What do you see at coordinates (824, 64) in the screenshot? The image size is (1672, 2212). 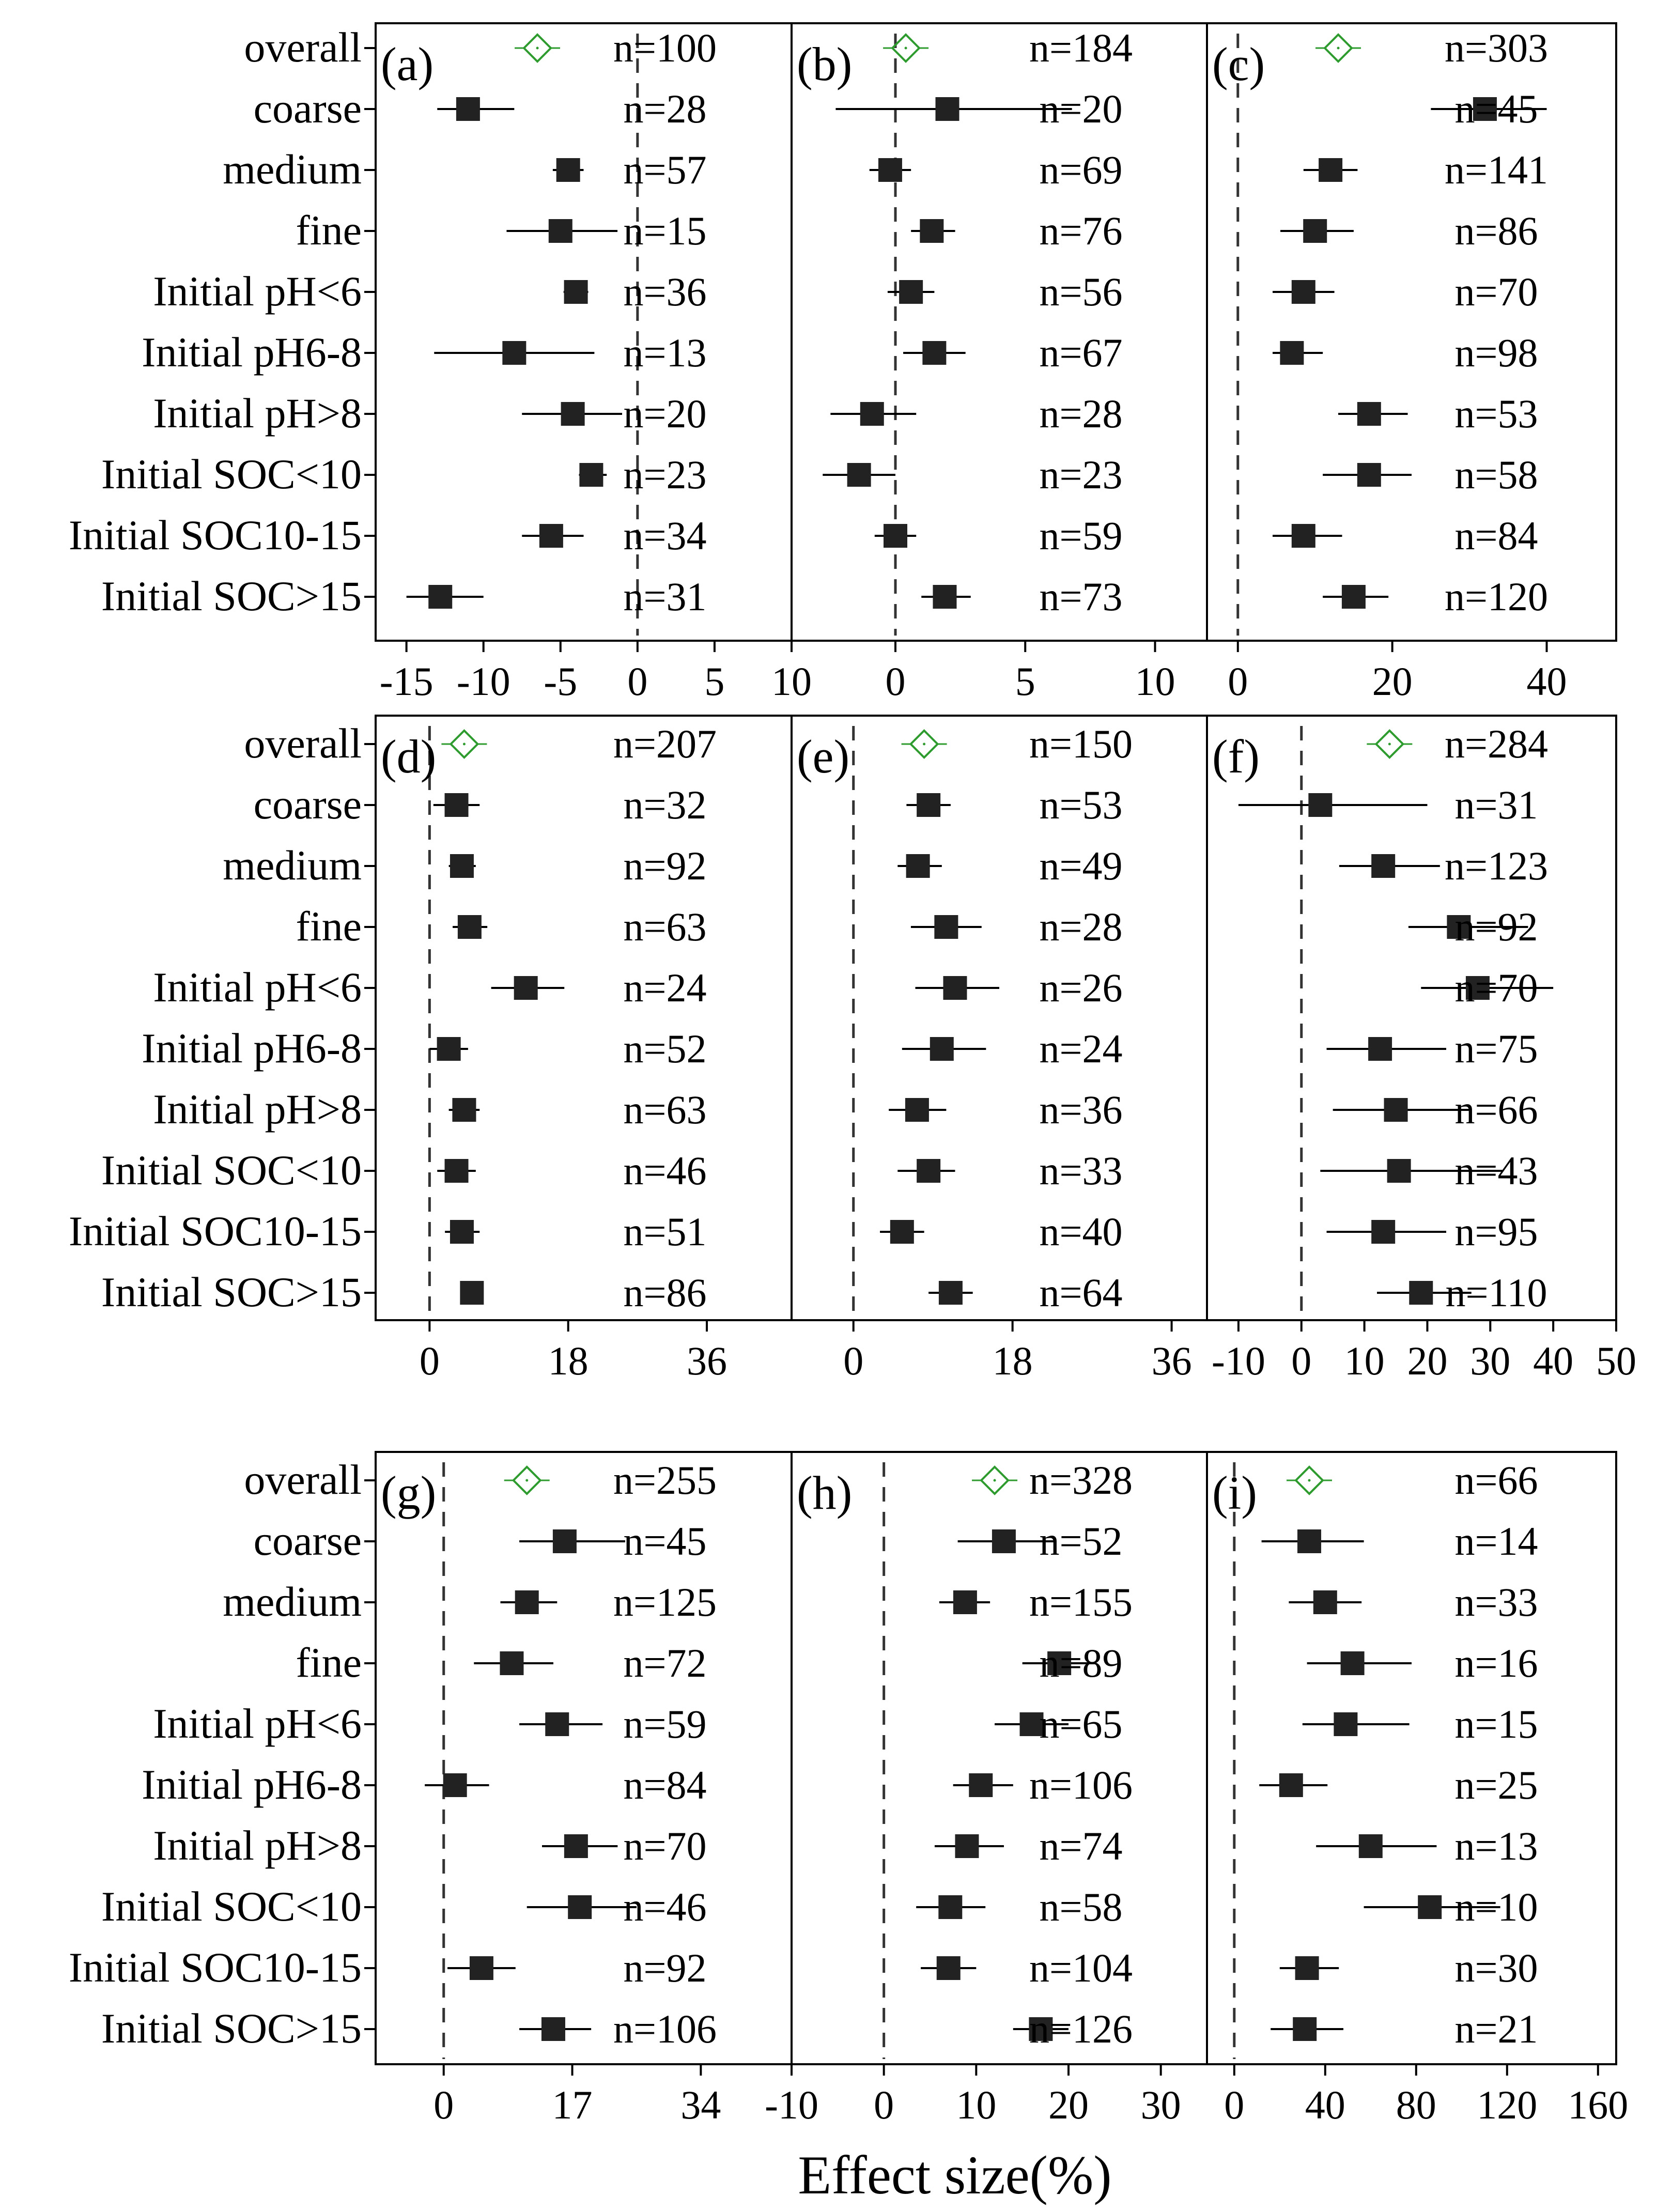 I see `panel-label: (b)` at bounding box center [824, 64].